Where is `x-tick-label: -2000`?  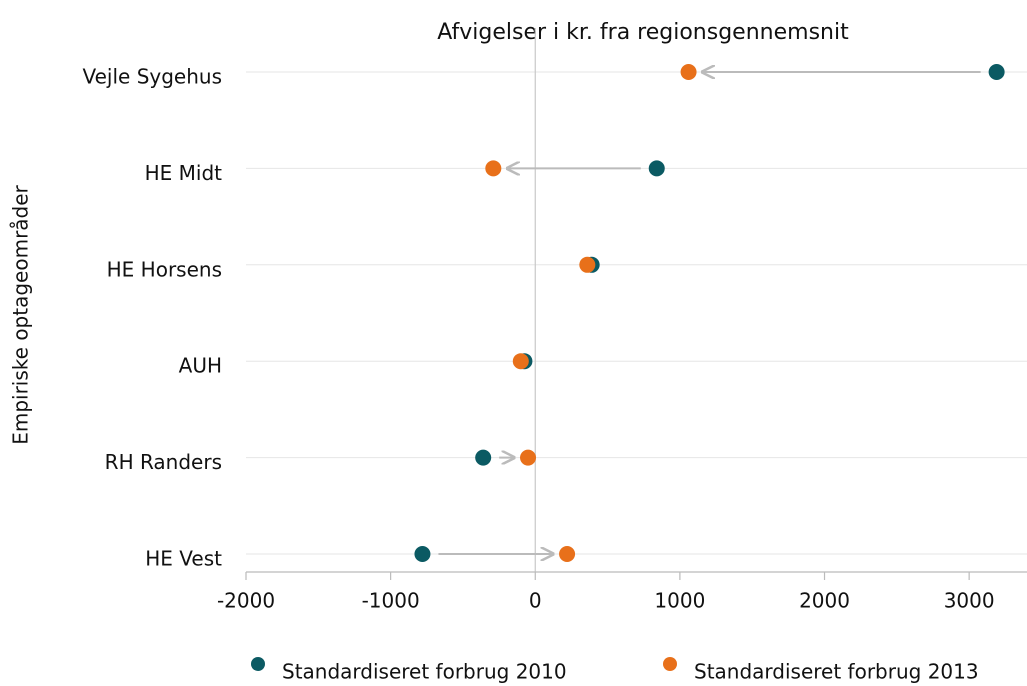 x-tick-label: -2000 is located at coordinates (246, 601).